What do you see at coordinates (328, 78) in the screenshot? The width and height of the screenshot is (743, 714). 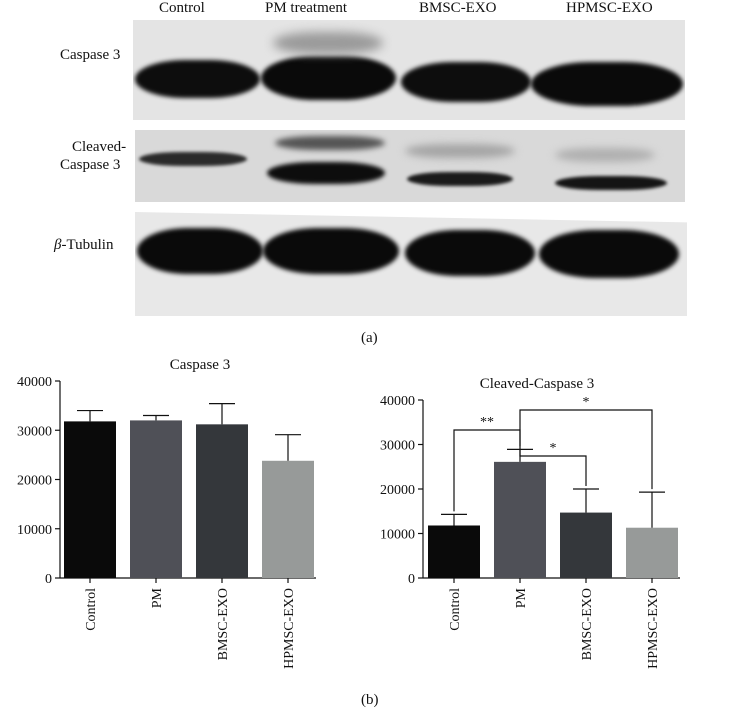 I see `band-caspase3-pm` at bounding box center [328, 78].